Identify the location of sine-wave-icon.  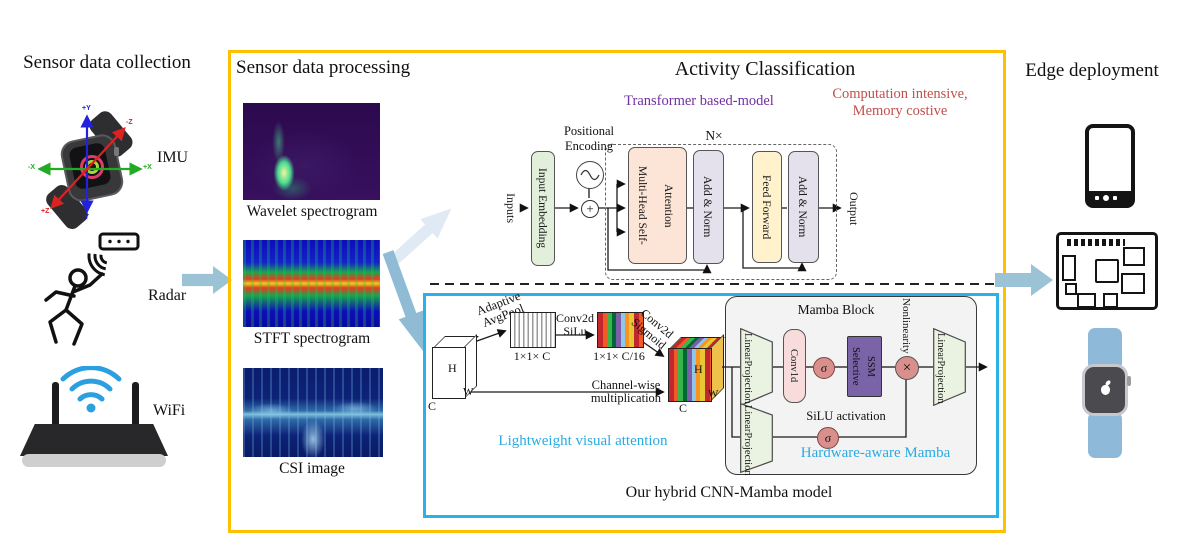
(590, 175).